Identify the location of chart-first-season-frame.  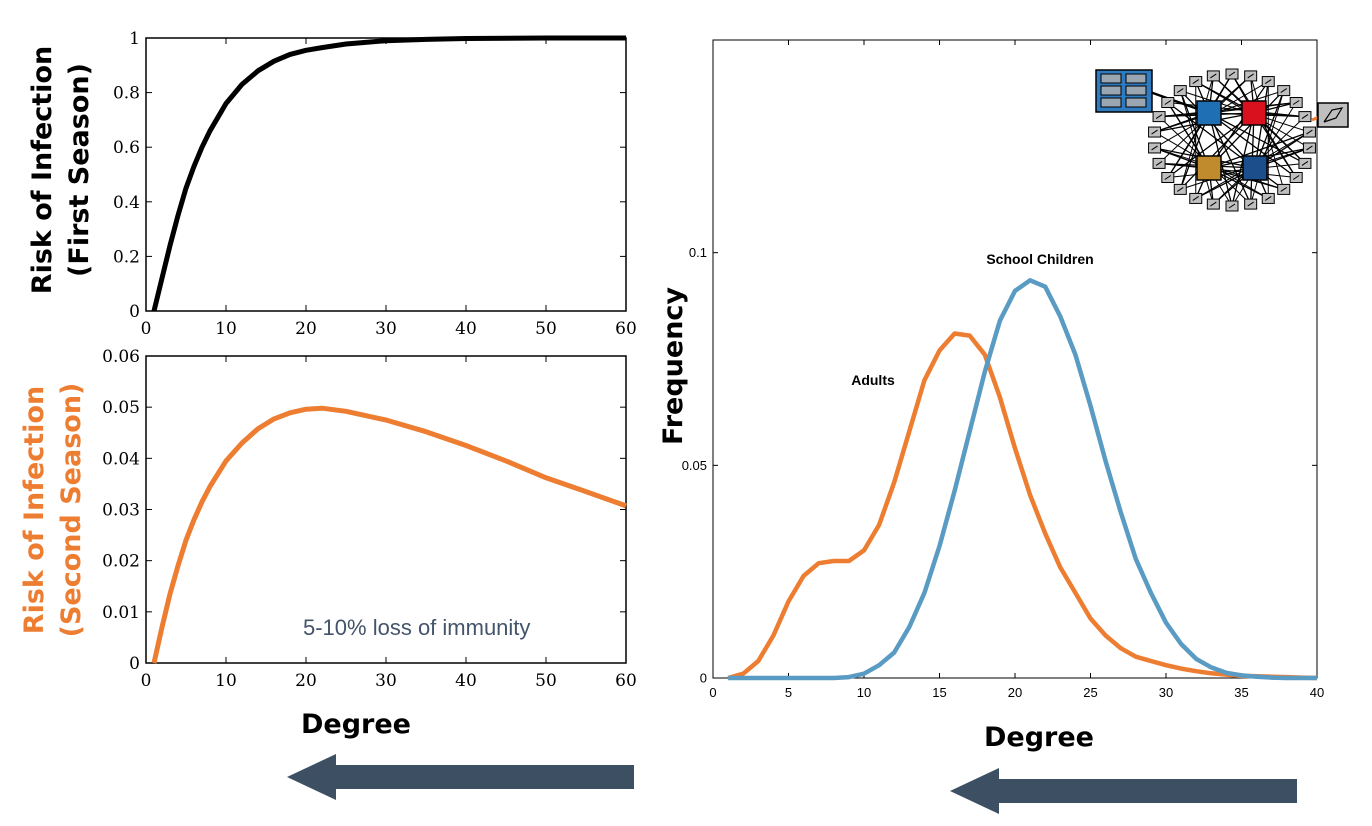
(386, 174).